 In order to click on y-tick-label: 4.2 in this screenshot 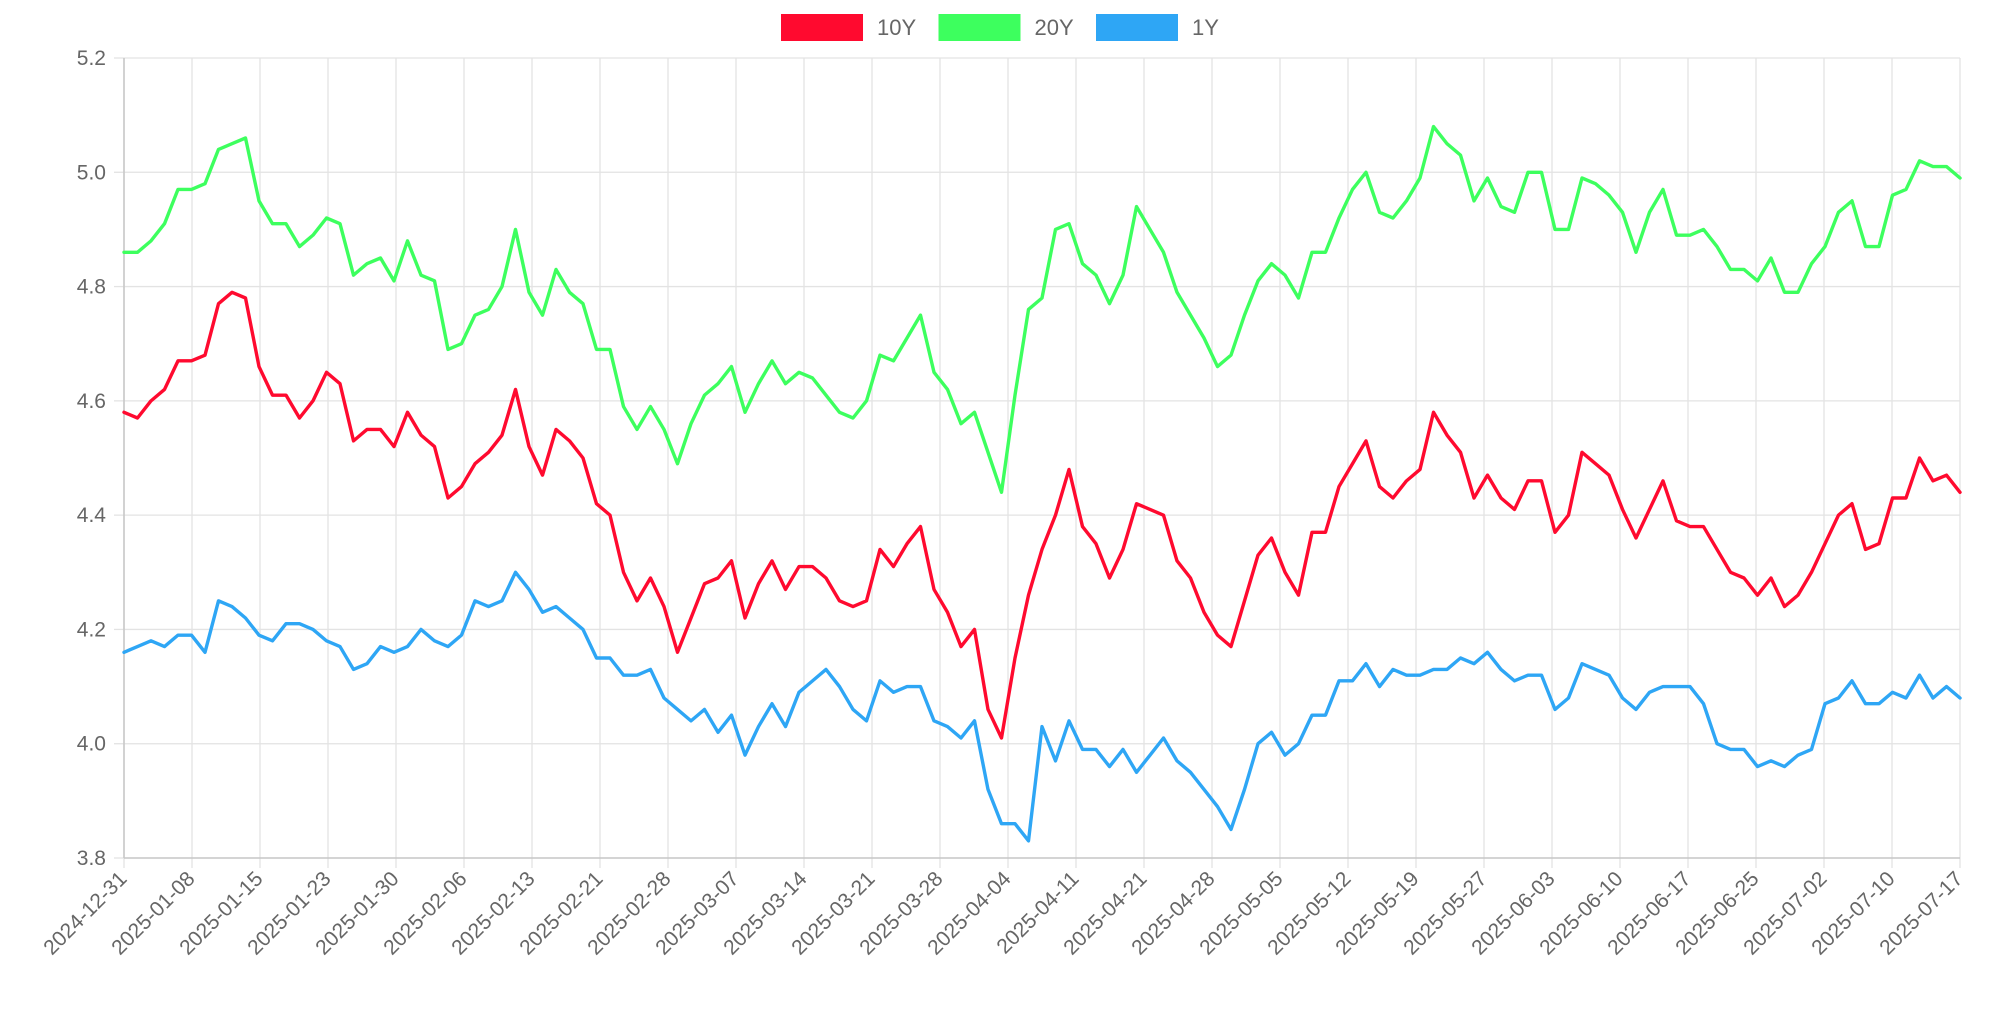, I will do `click(91, 629)`.